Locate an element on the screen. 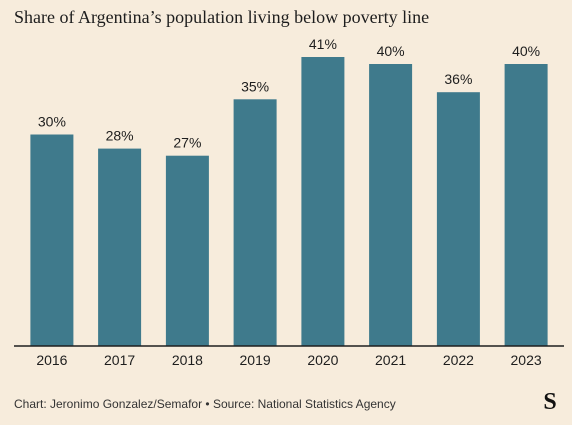  x-tick-label-2018: 2018 is located at coordinates (187, 360).